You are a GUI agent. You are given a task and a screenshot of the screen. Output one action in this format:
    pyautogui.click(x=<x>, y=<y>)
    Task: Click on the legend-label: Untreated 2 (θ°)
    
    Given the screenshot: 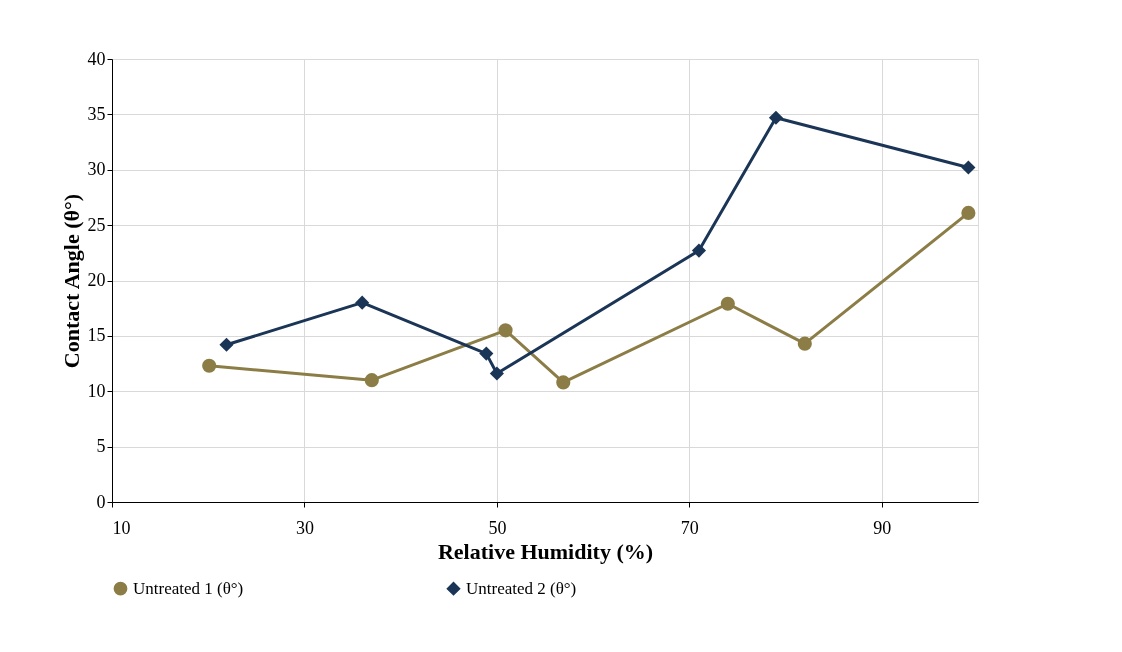 What is the action you would take?
    pyautogui.click(x=521, y=588)
    